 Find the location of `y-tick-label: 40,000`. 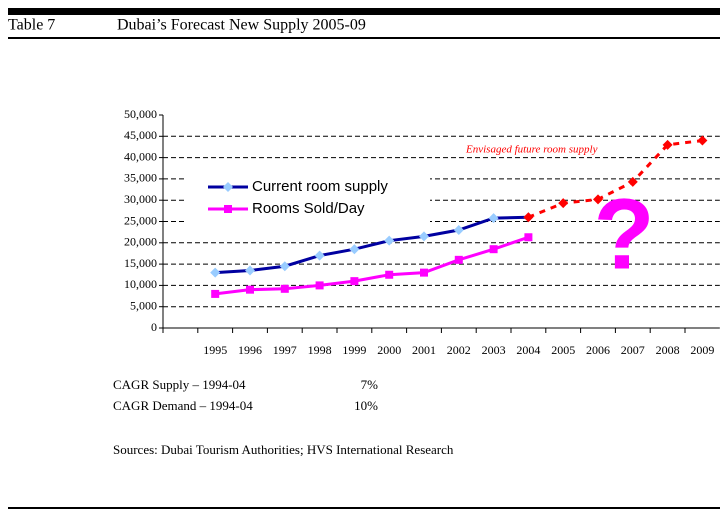

y-tick-label: 40,000 is located at coordinates (140, 156).